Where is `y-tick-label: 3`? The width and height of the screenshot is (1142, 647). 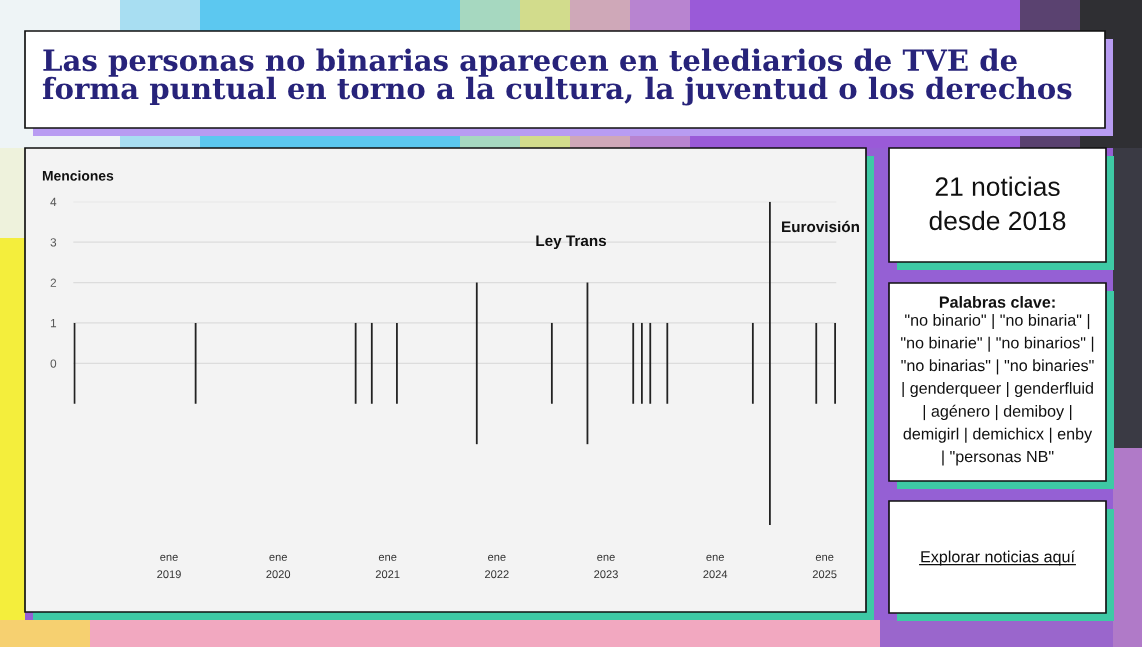
y-tick-label: 3 is located at coordinates (53, 242).